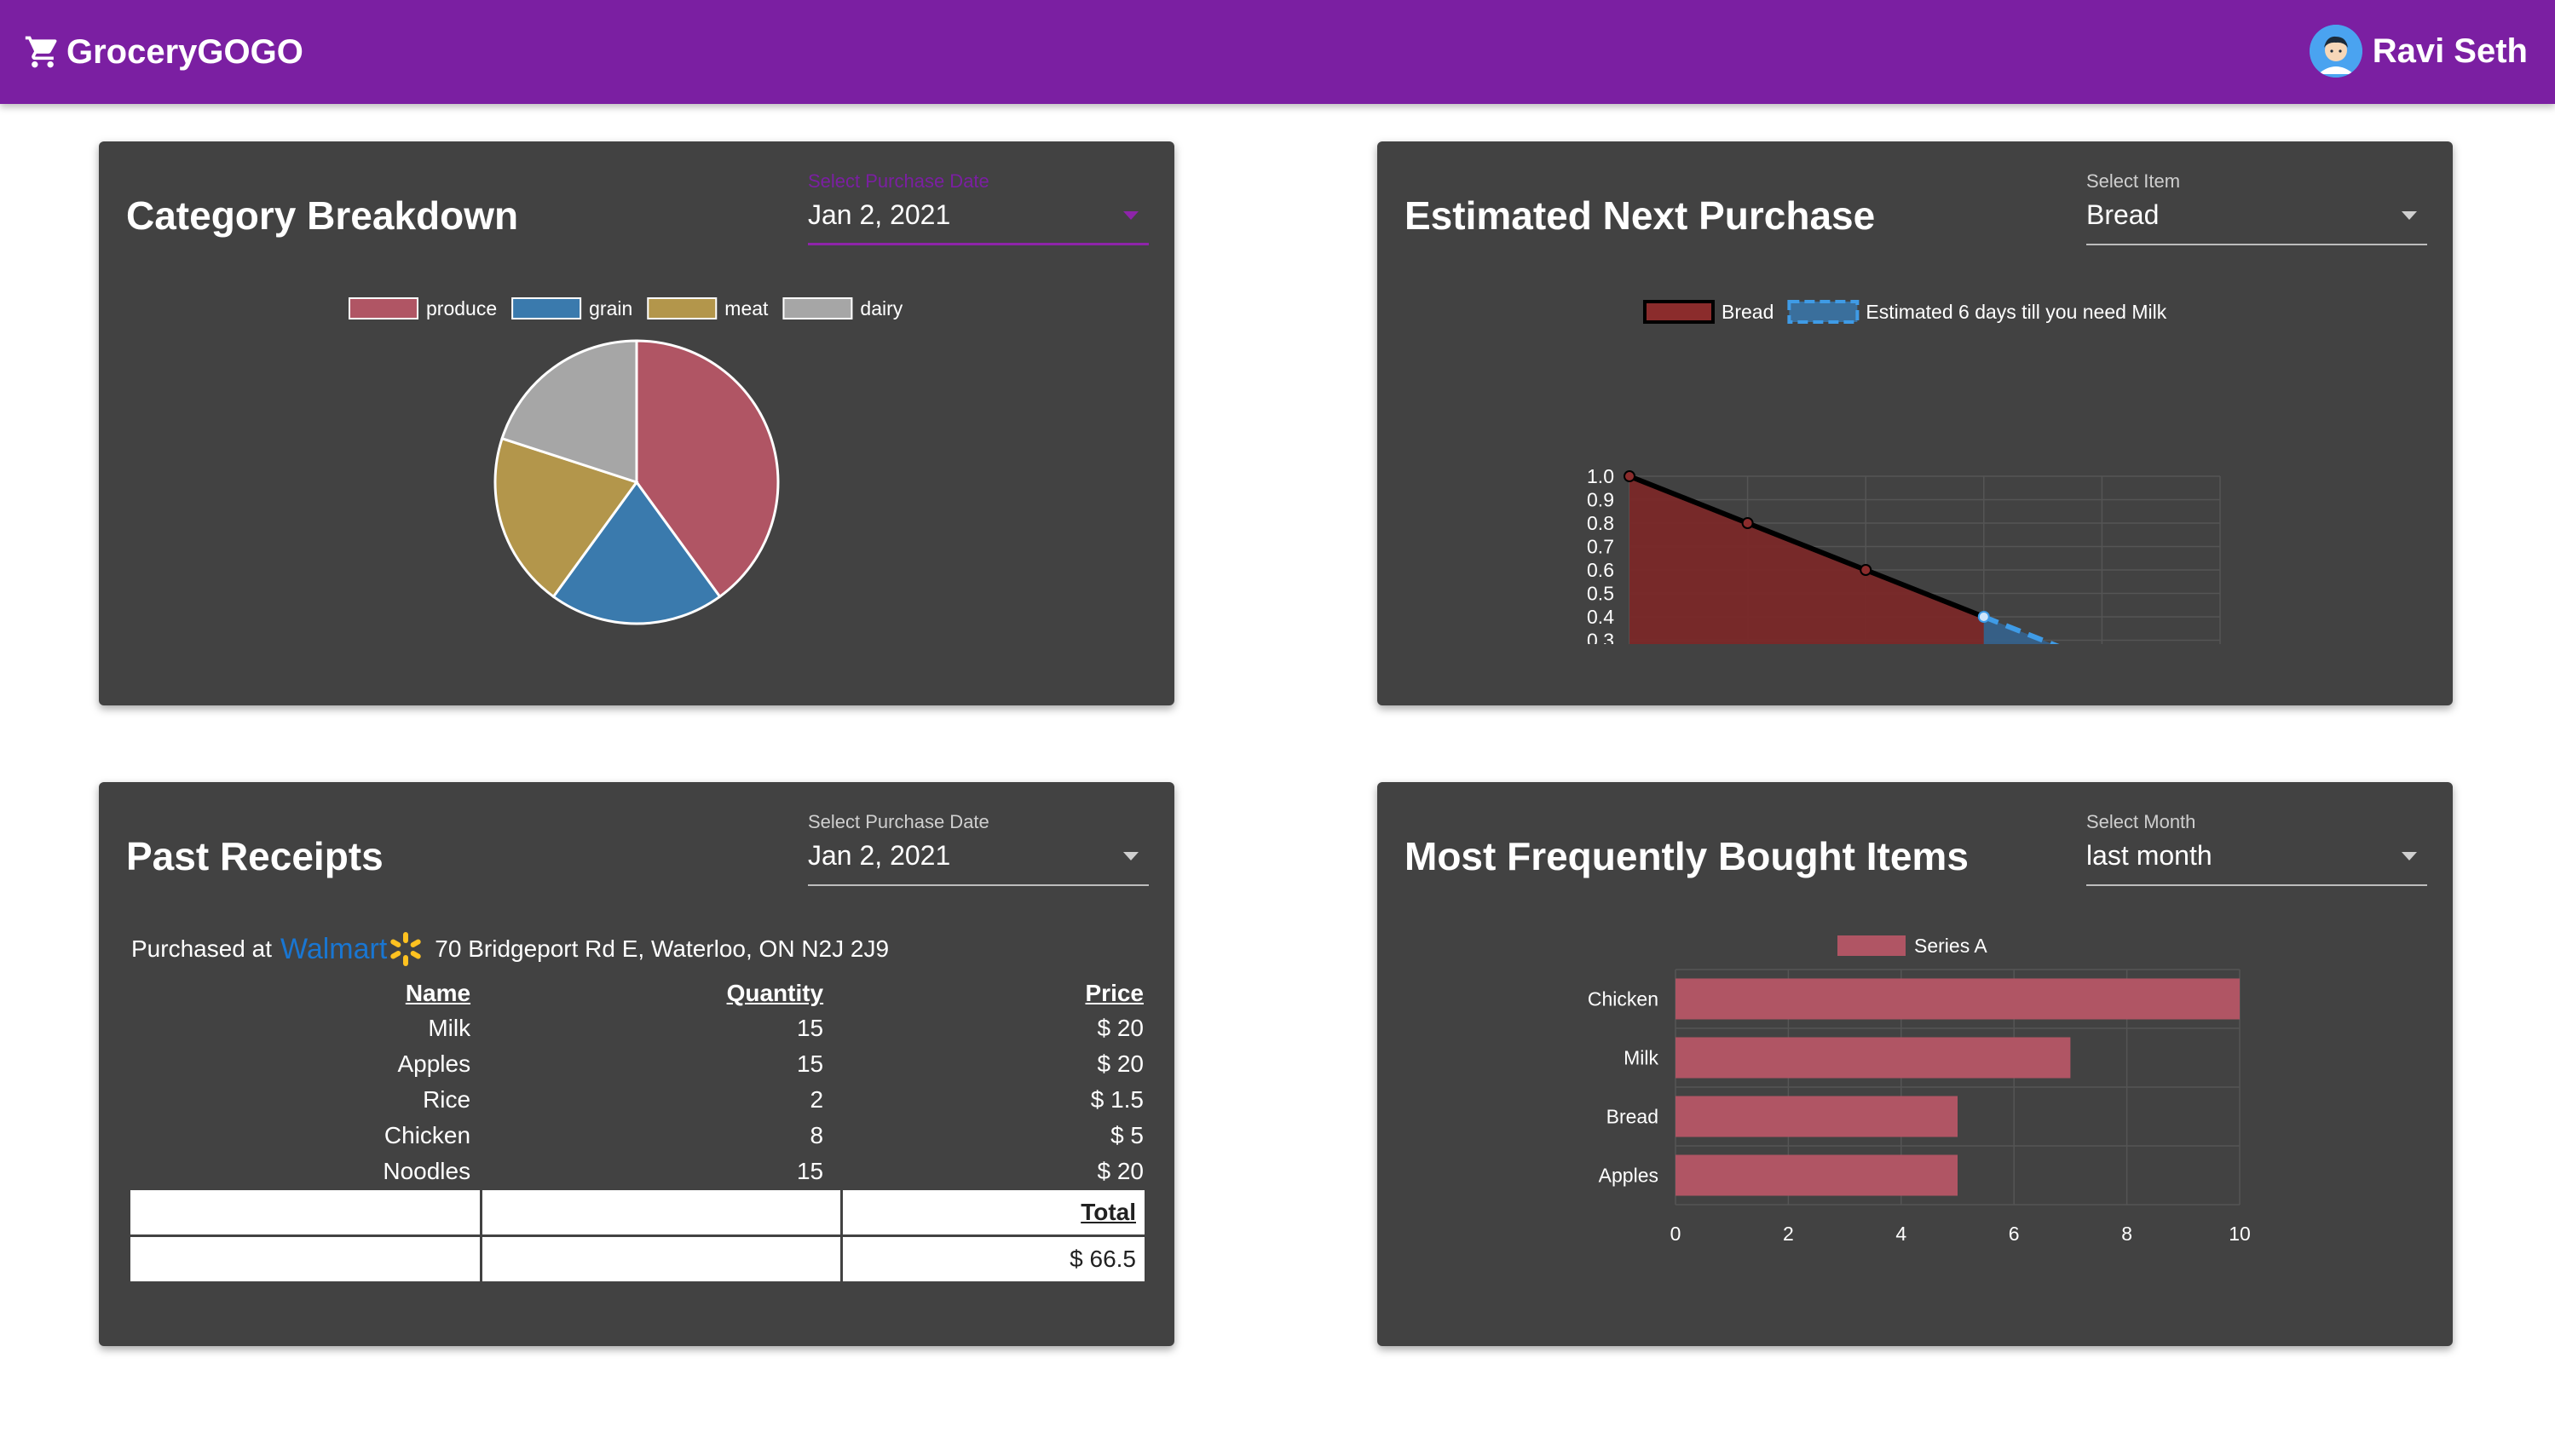  Describe the element at coordinates (1277, 52) in the screenshot. I see `app-bar: GroceryGOGO Ravi Seth` at that location.